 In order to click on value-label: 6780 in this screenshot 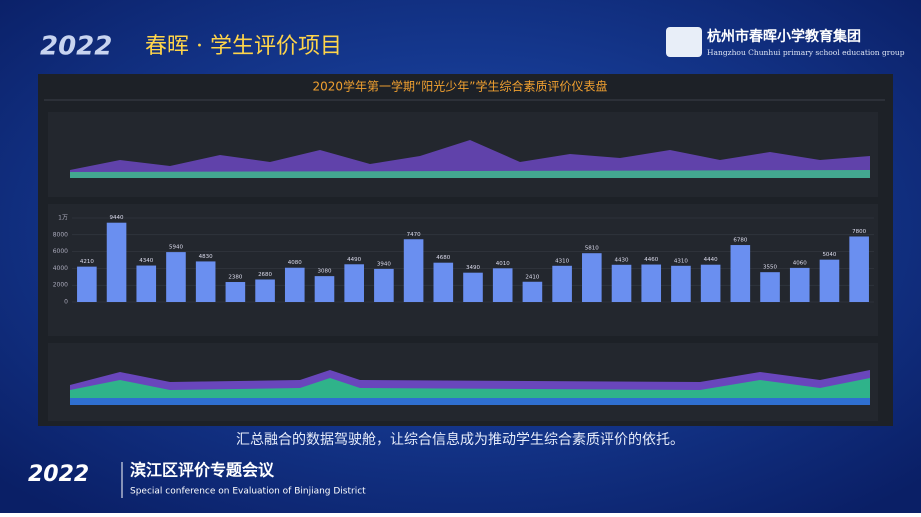, I will do `click(740, 241)`.